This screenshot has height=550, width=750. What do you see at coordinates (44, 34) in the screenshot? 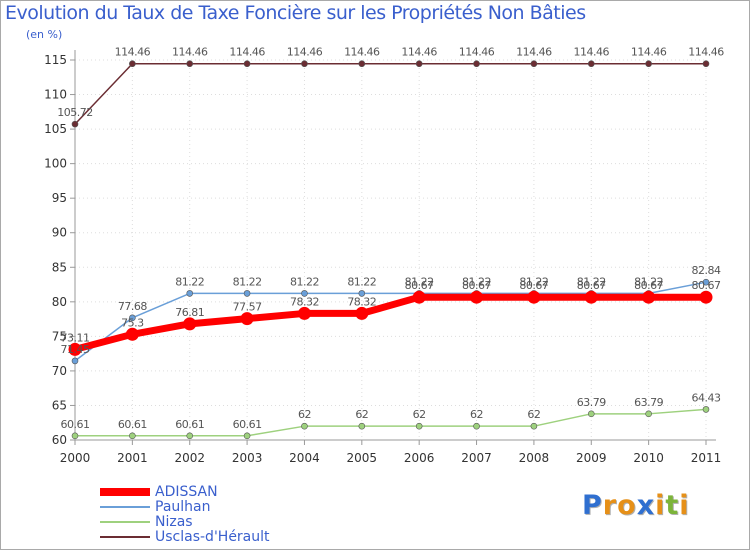
I see `chart-subtitle: (en %)` at bounding box center [44, 34].